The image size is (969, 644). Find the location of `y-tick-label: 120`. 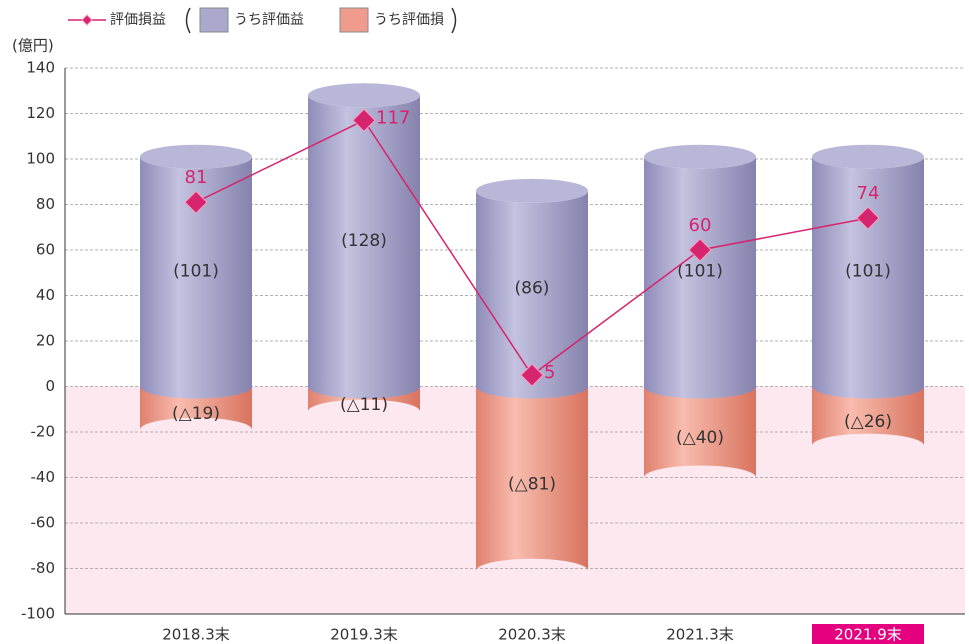

y-tick-label: 120 is located at coordinates (40, 113).